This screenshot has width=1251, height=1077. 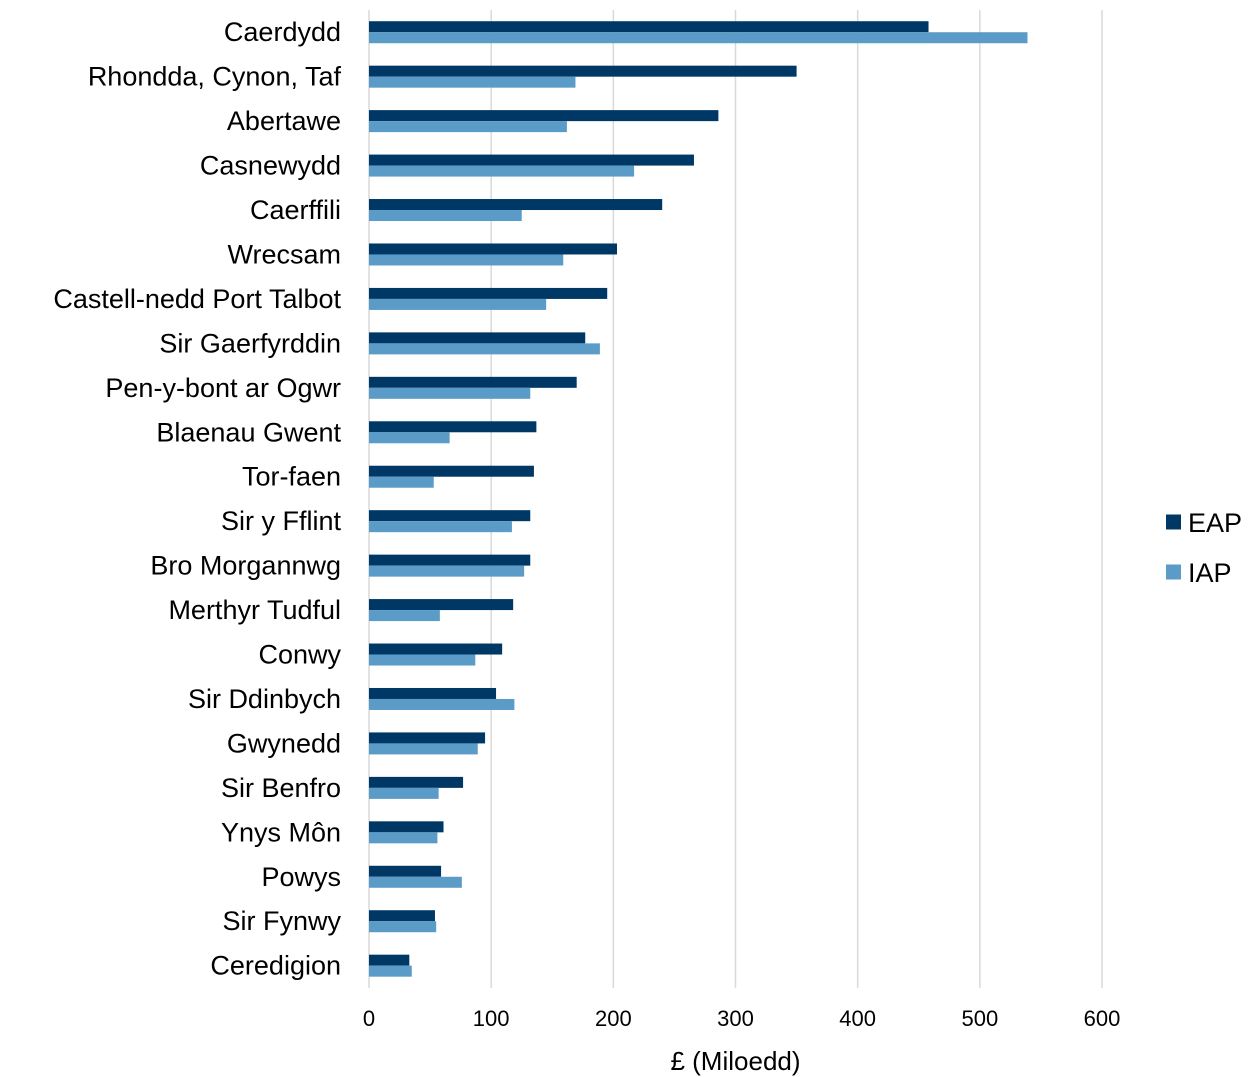 I want to click on category-label: Ceredigion, so click(x=275, y=966).